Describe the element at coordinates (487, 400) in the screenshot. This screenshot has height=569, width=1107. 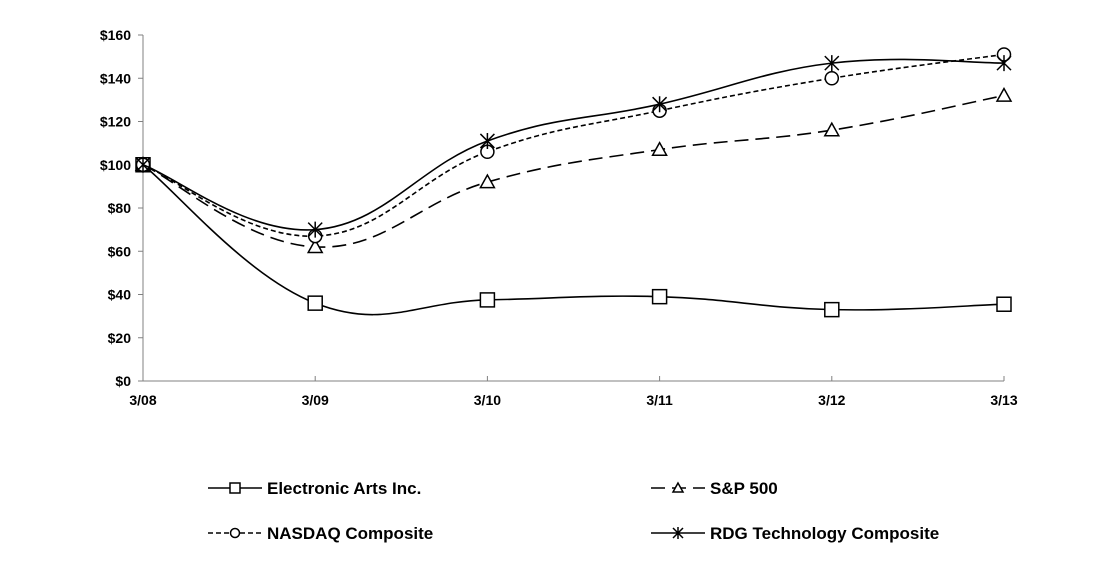
I see `x-tick-label: 3/10` at that location.